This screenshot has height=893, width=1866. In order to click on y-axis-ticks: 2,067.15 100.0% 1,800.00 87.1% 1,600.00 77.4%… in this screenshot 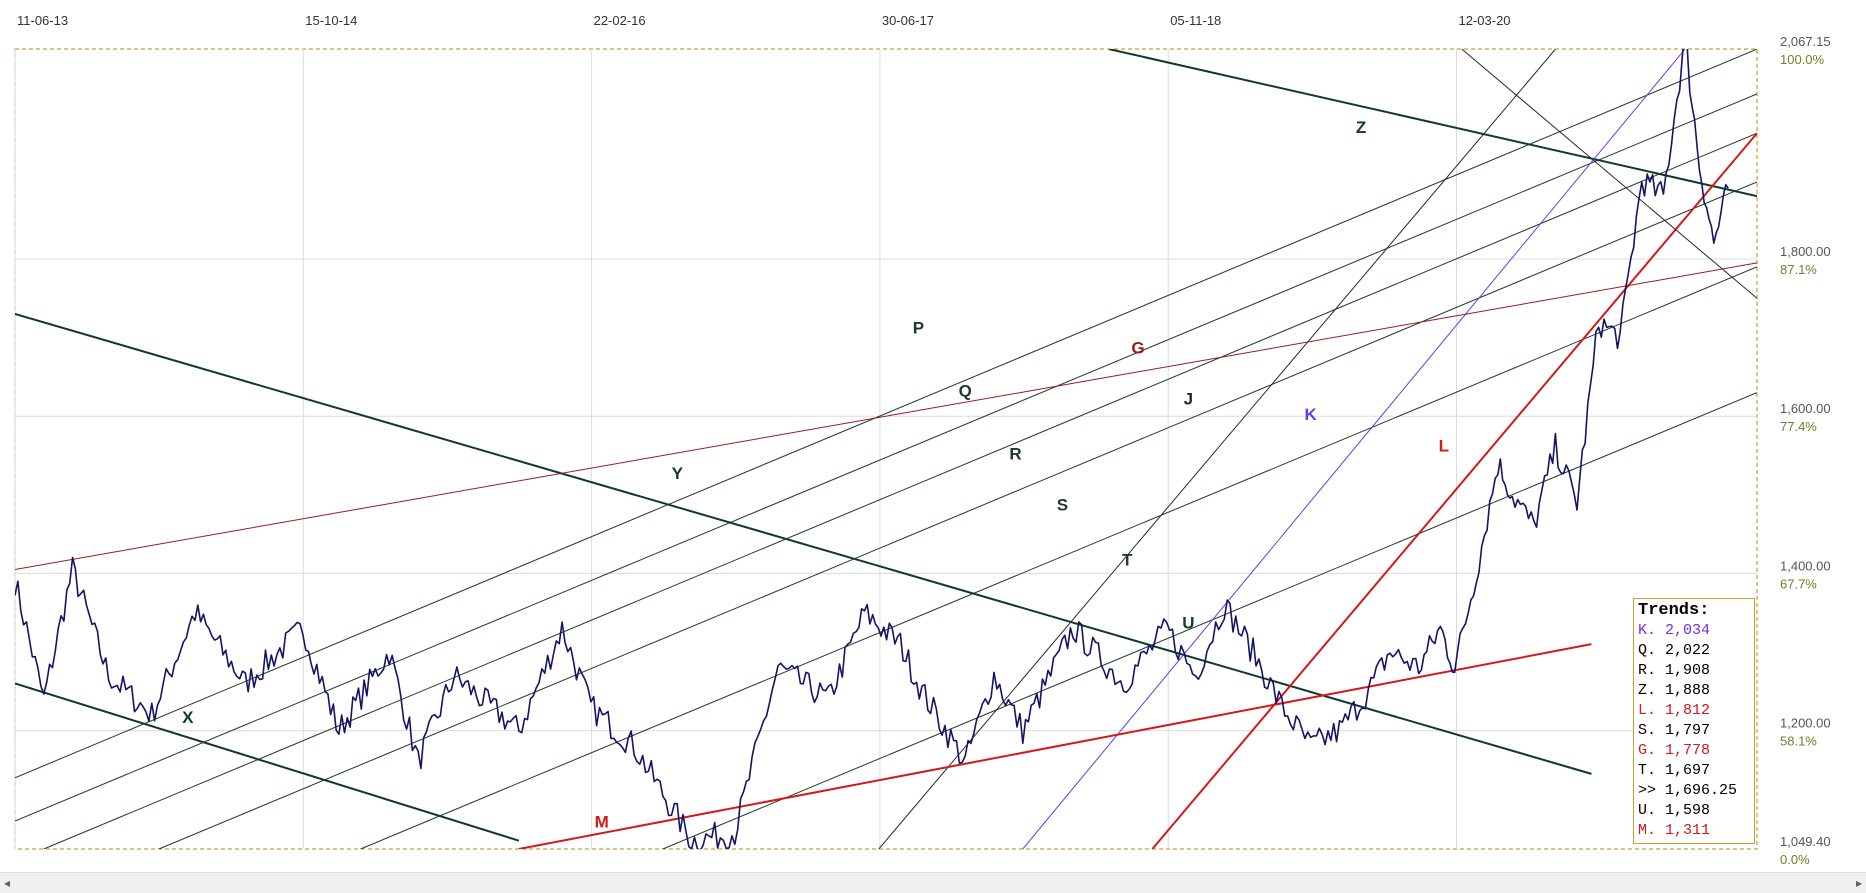, I will do `click(1805, 450)`.